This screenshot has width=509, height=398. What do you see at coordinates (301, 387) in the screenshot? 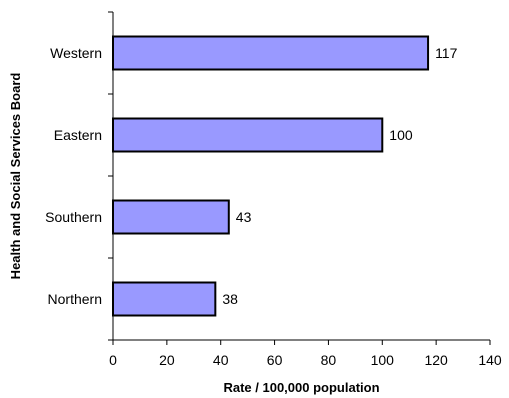
I see `x-axis-title: Rate / 100,000 population` at bounding box center [301, 387].